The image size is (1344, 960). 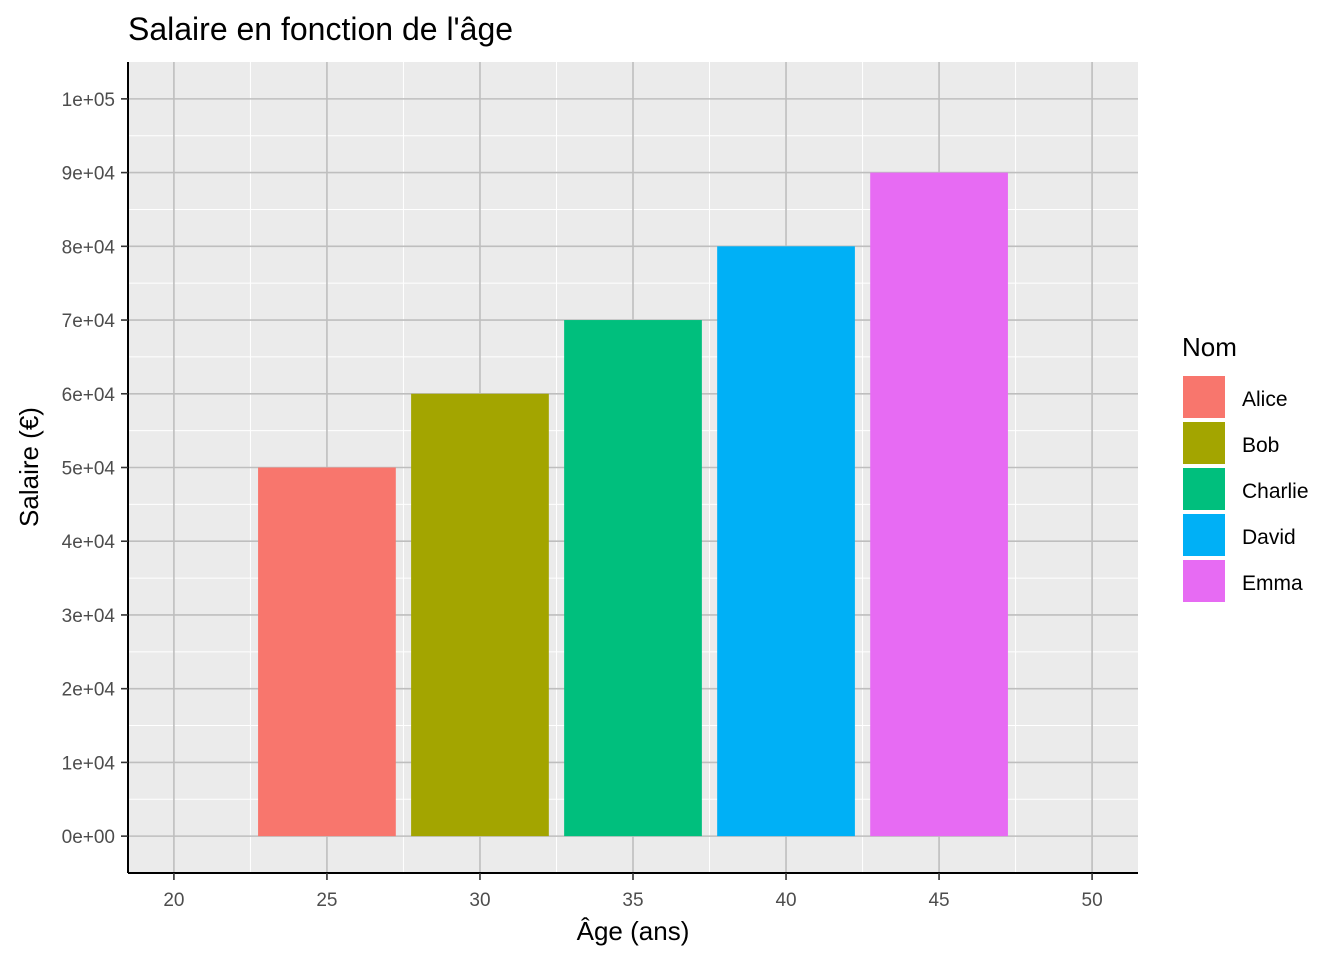 What do you see at coordinates (89, 690) in the screenshot?
I see `y-tick-label: 2e+04` at bounding box center [89, 690].